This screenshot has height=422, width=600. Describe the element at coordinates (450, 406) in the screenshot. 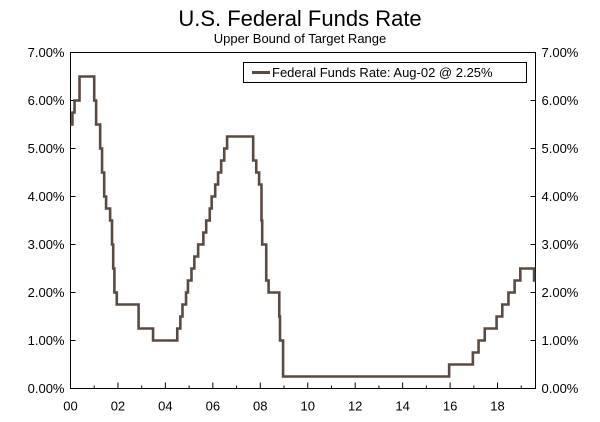

I see `x-tick-label: 16` at that location.